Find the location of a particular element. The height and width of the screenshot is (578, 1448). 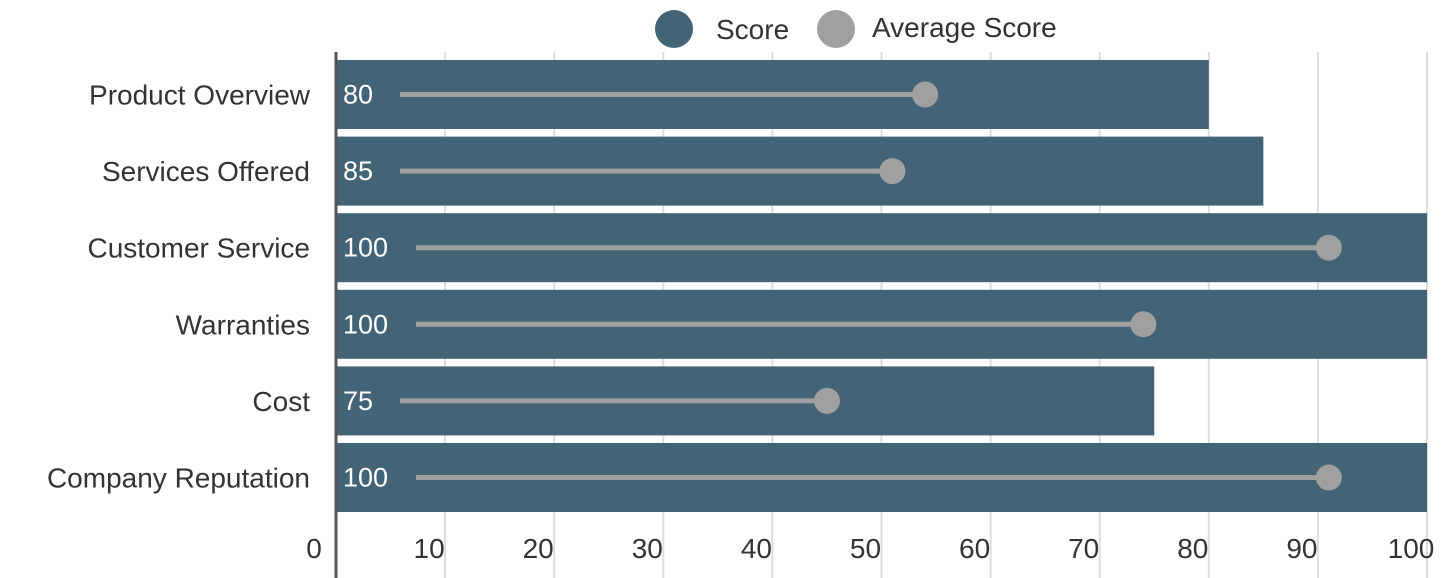

score-data-label: 75 is located at coordinates (358, 401).